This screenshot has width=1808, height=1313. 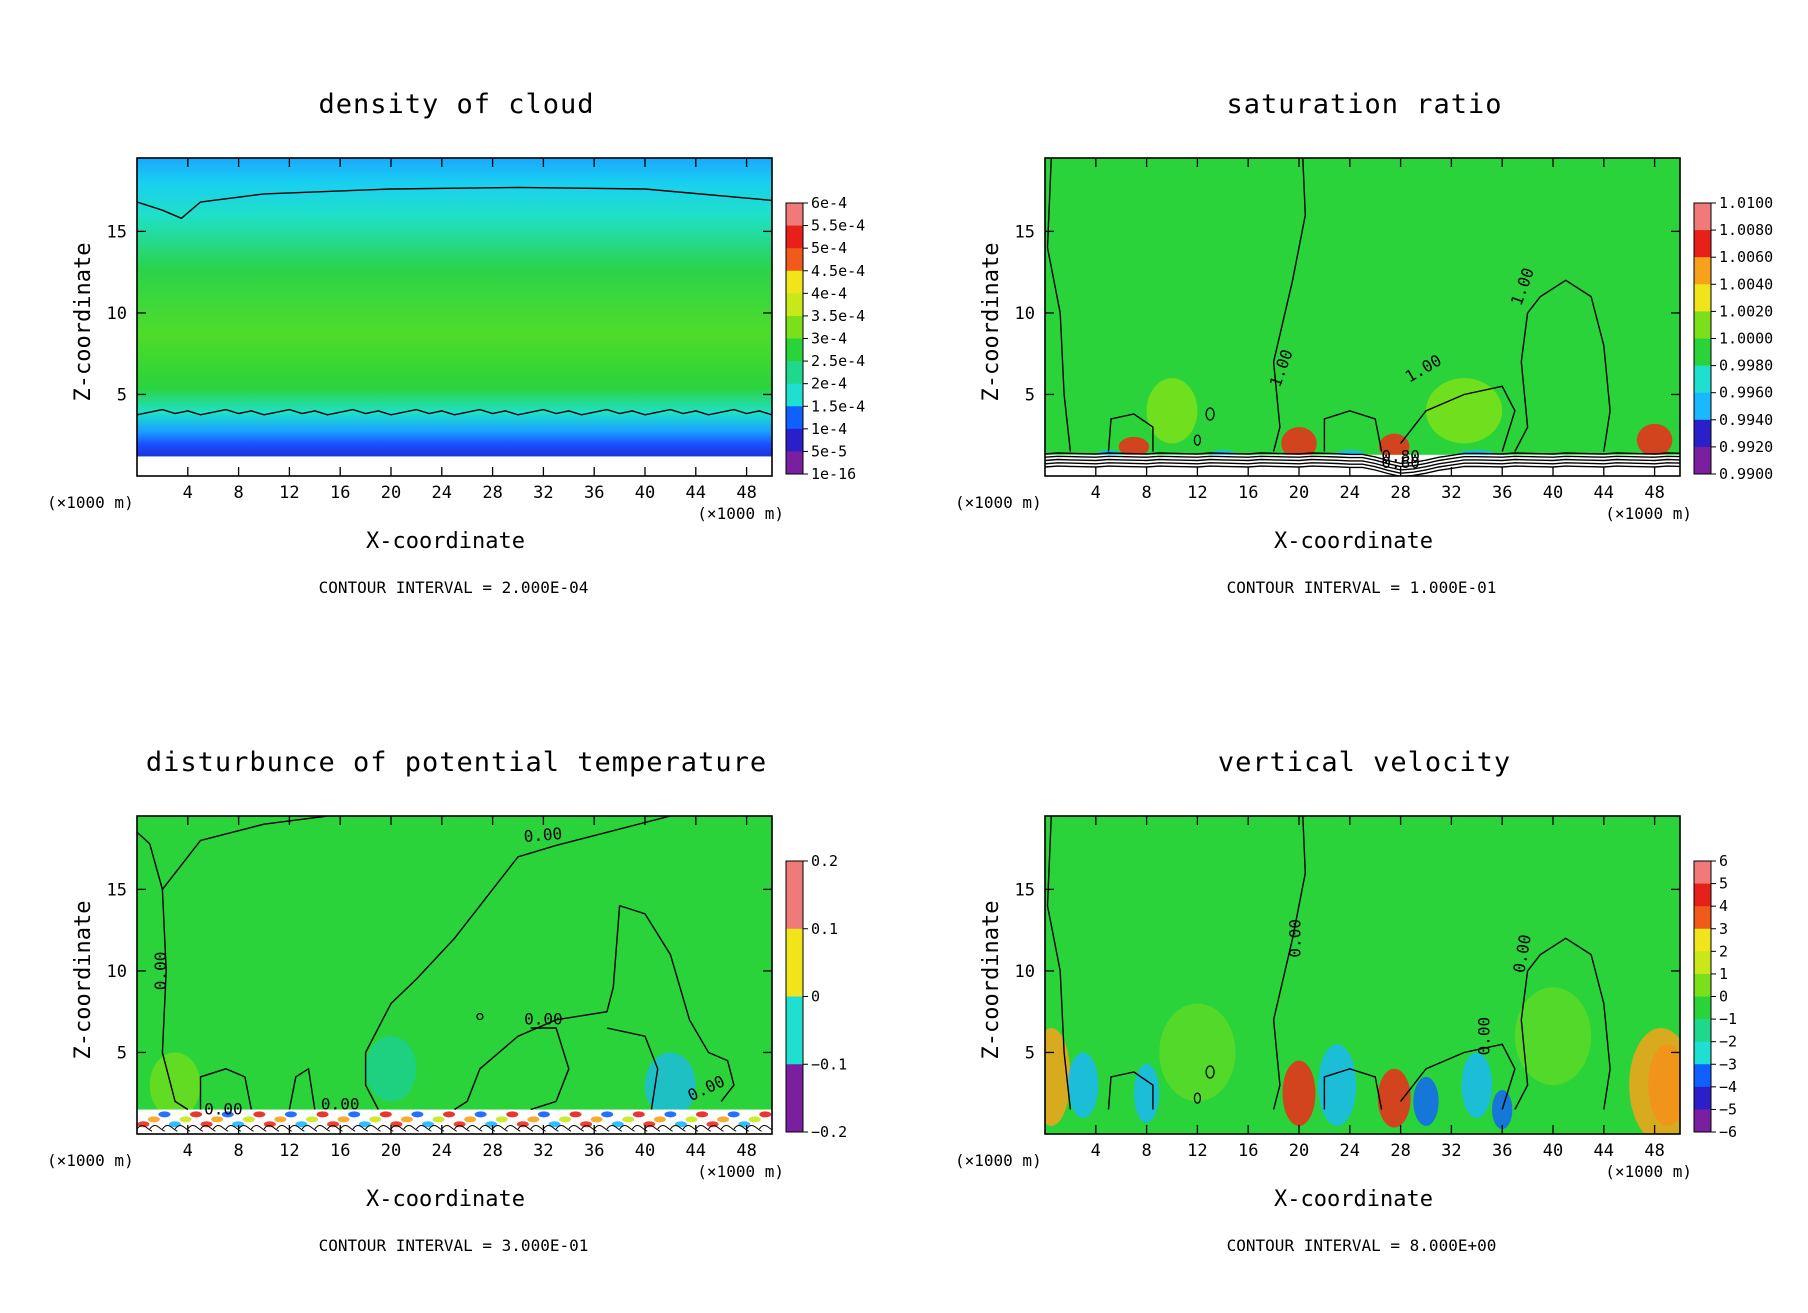 What do you see at coordinates (454, 975) in the screenshot?
I see `field-plot` at bounding box center [454, 975].